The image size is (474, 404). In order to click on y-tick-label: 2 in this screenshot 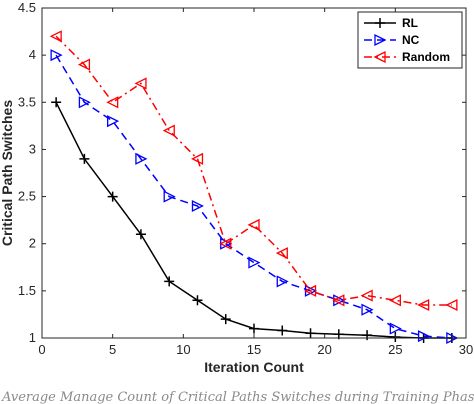, I will do `click(32, 243)`.